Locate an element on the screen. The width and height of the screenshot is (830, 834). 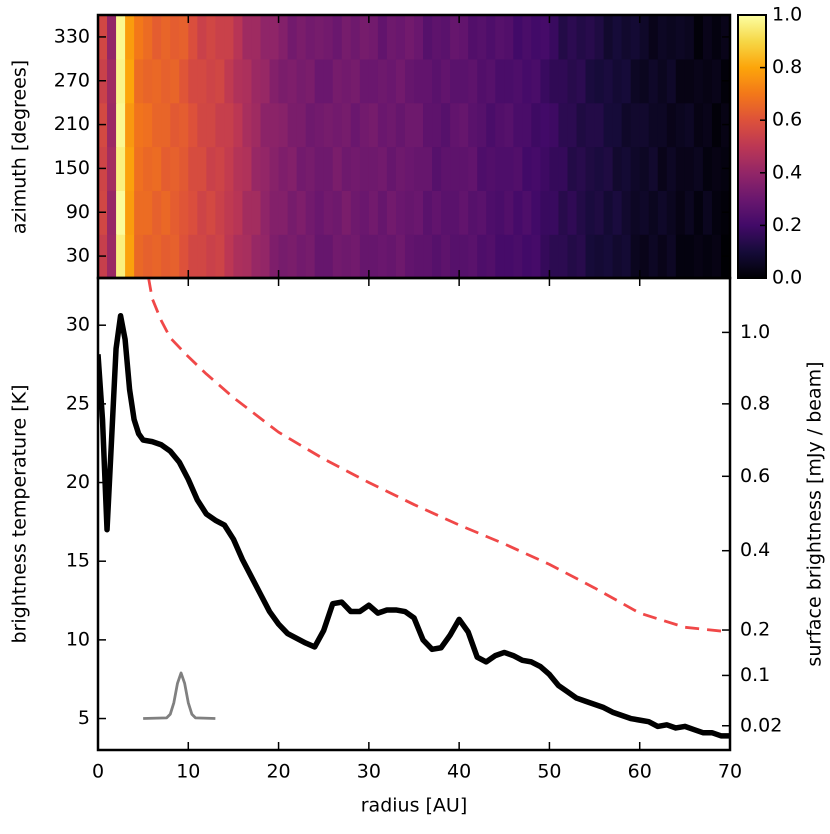
colorbar-tick-label: 0.8 is located at coordinates (787, 67).